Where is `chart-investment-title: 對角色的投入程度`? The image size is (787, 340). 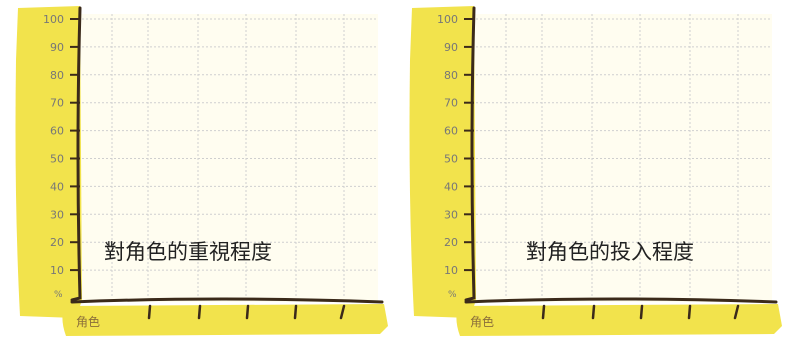 chart-investment-title: 對角色的投入程度 is located at coordinates (610, 252).